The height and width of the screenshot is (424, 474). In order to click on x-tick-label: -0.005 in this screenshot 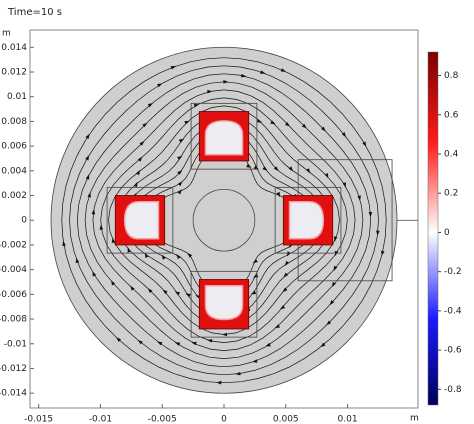, I will do `click(162, 419)`.